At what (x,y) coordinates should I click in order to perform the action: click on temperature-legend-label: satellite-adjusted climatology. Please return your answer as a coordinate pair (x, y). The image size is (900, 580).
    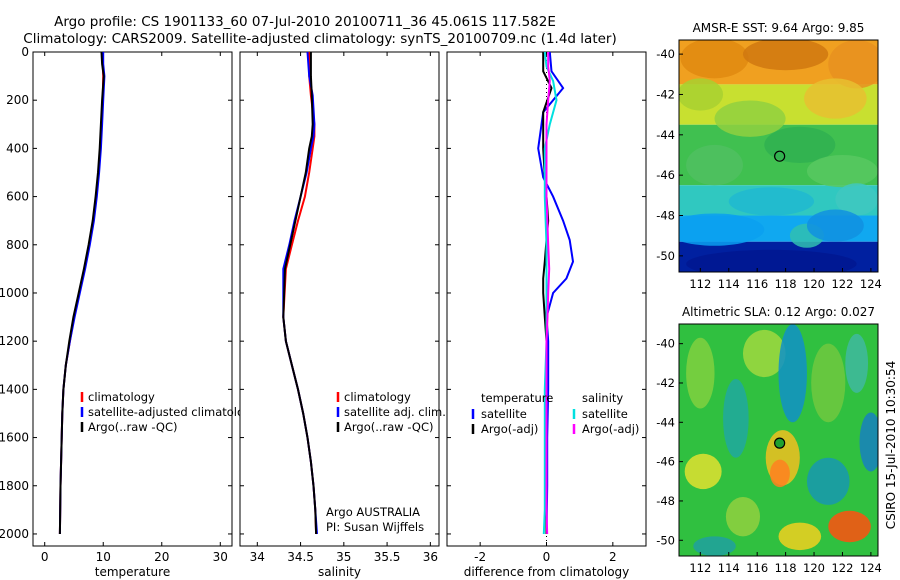
    Looking at the image, I should click on (173, 412).